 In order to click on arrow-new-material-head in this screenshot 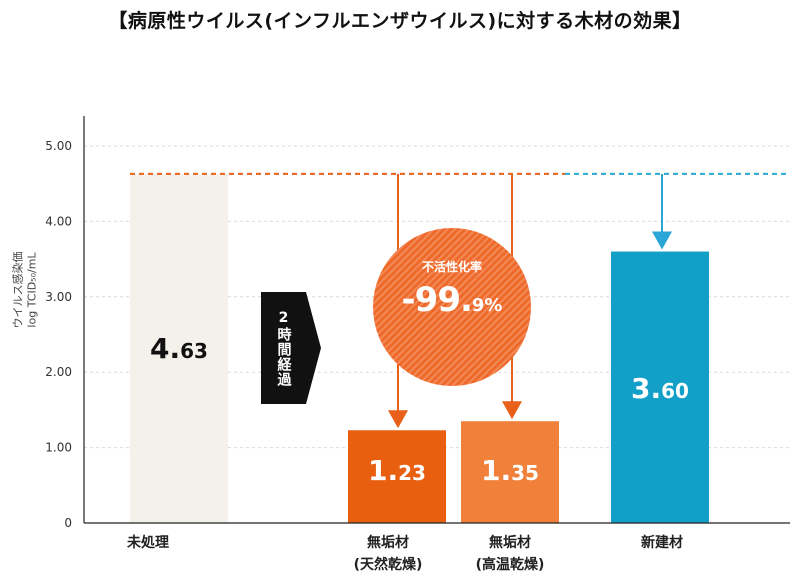, I will do `click(662, 240)`.